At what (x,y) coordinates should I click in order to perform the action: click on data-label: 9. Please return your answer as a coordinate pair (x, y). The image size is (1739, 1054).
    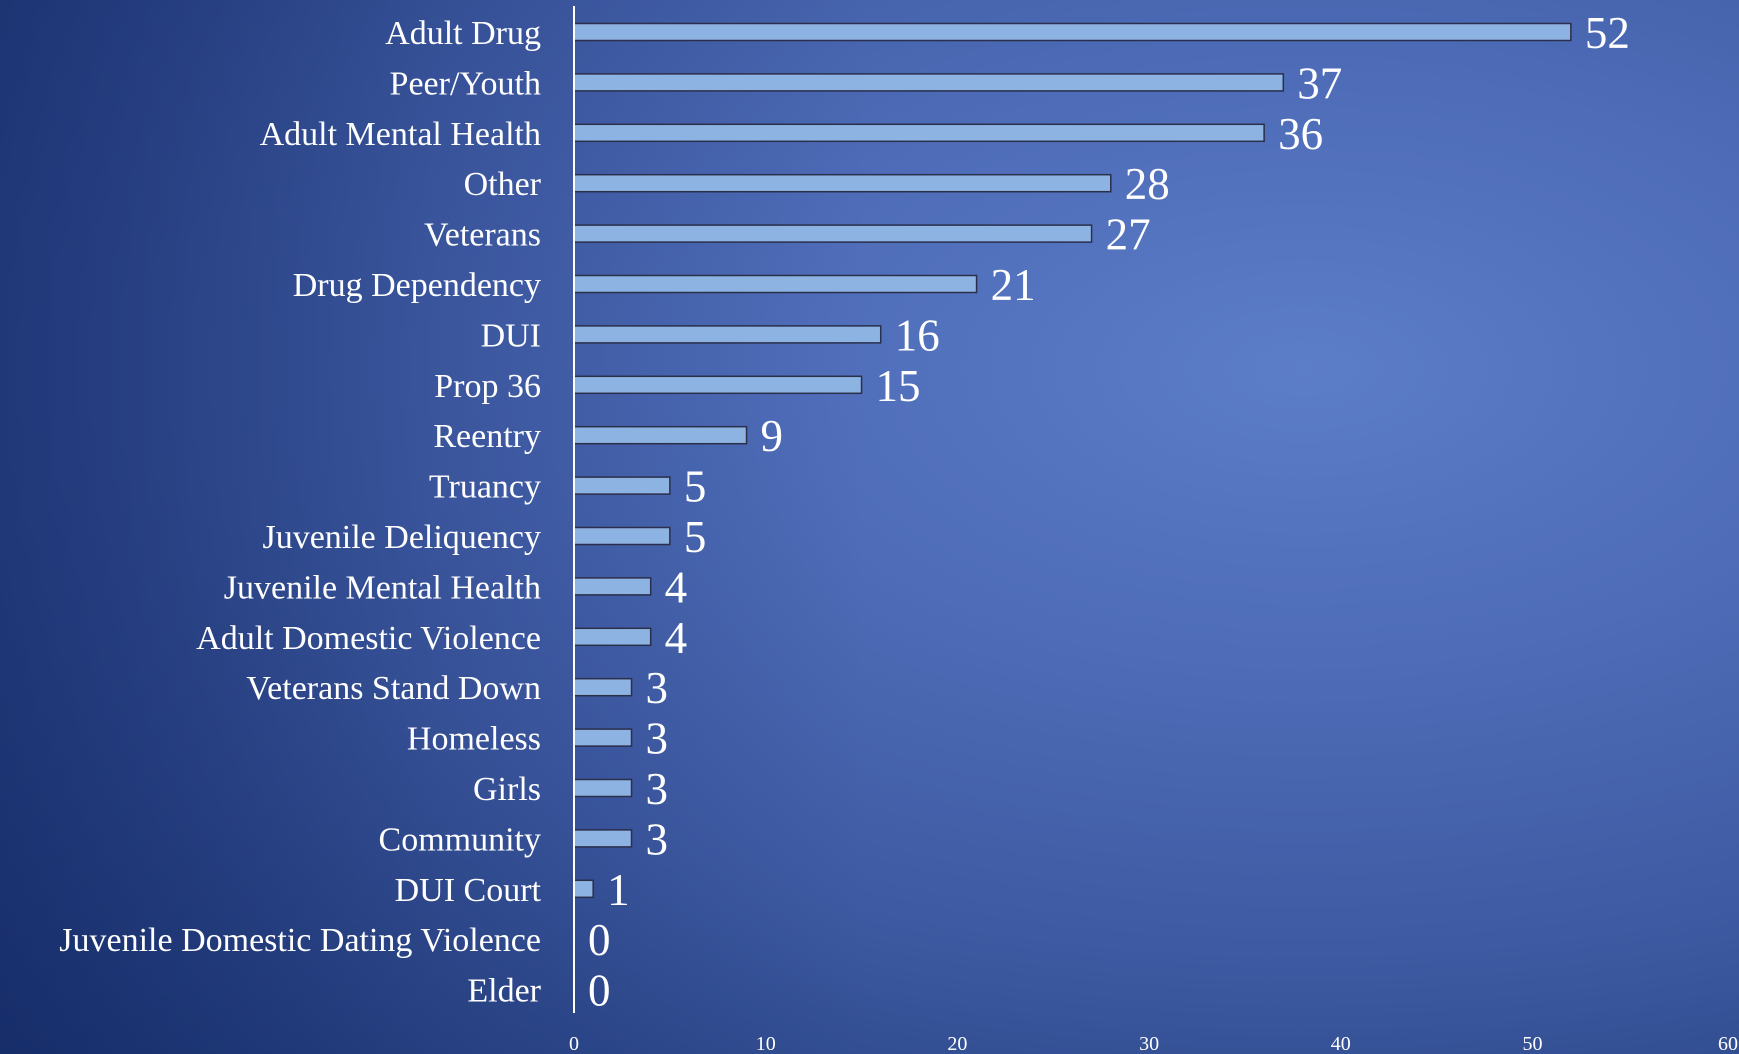
    Looking at the image, I should click on (772, 436).